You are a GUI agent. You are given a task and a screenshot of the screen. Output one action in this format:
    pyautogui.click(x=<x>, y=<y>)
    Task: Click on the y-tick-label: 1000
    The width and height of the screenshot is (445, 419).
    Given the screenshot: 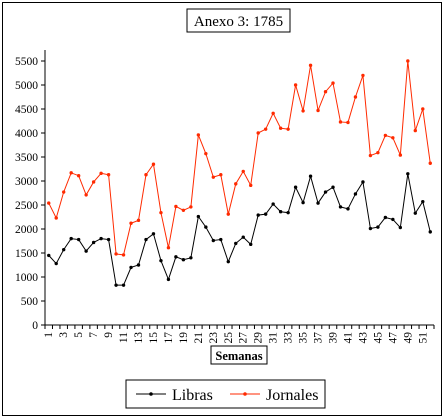 What is the action you would take?
    pyautogui.click(x=26, y=278)
    